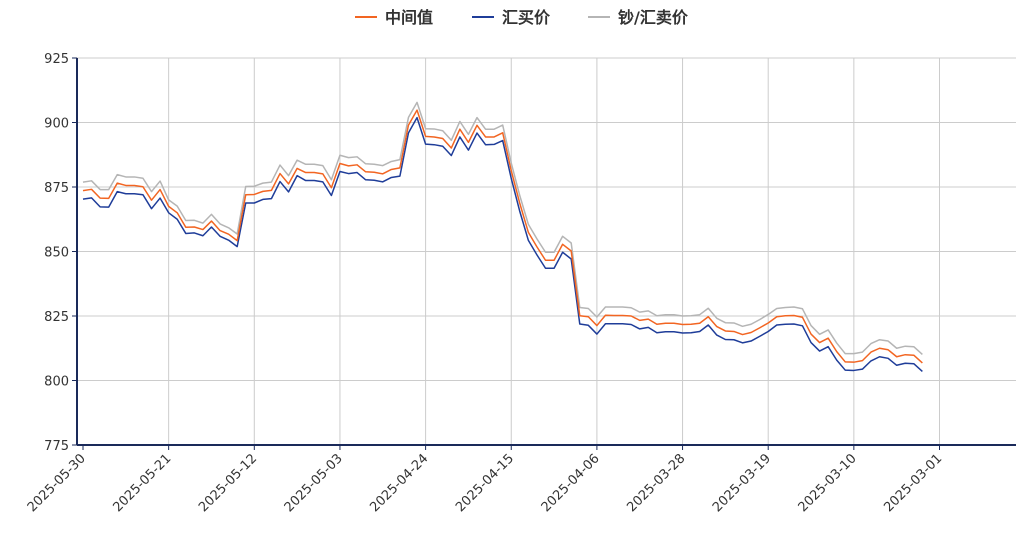 Image resolution: width=1022 pixels, height=534 pixels. What do you see at coordinates (314, 483) in the screenshot?
I see `x-tick-label: 2025-05-03` at bounding box center [314, 483].